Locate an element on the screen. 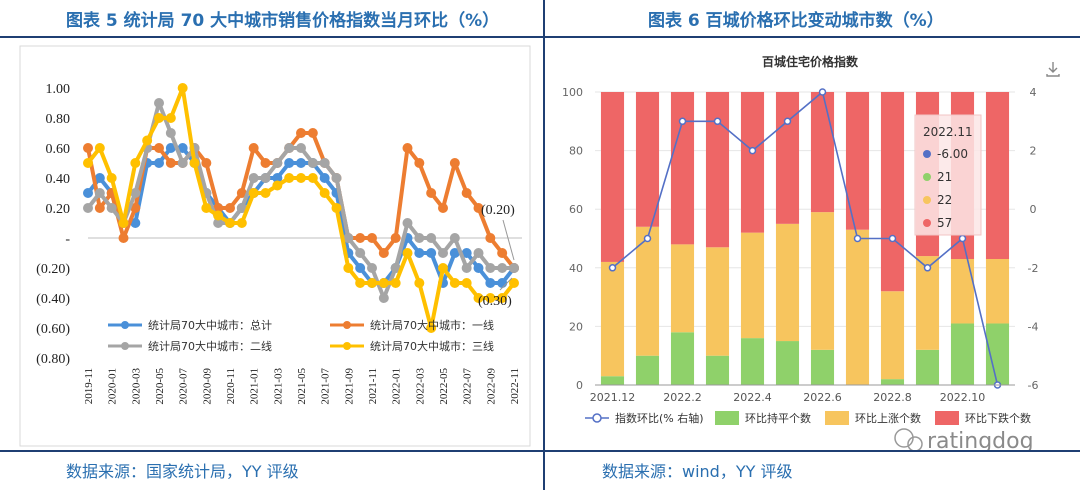 The image size is (1080, 490). x-tick-label: 2022-05 is located at coordinates (444, 386).